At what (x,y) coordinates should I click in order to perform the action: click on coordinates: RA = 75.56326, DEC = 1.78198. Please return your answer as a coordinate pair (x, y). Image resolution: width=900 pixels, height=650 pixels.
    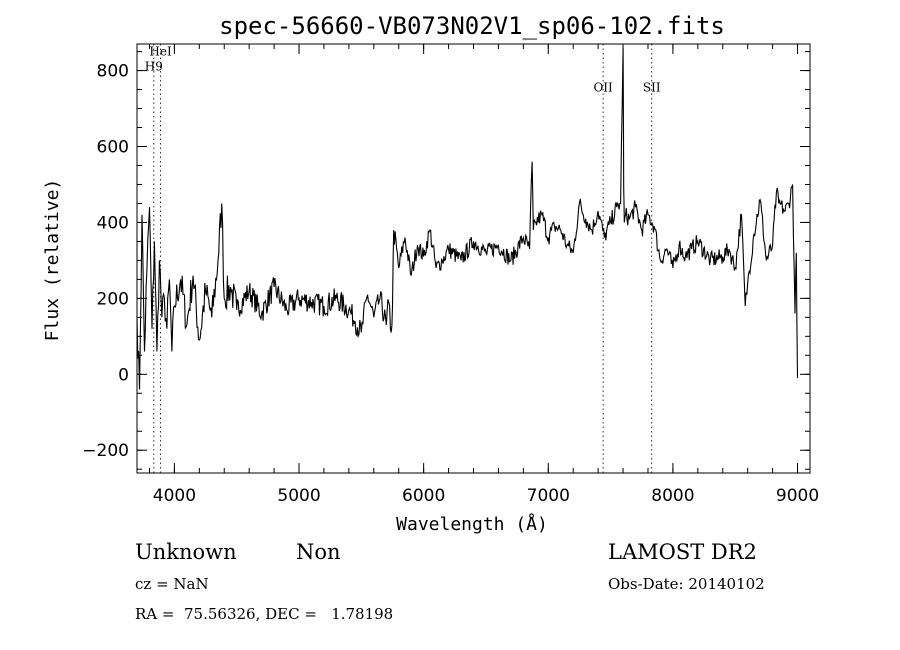
    Looking at the image, I should click on (264, 614).